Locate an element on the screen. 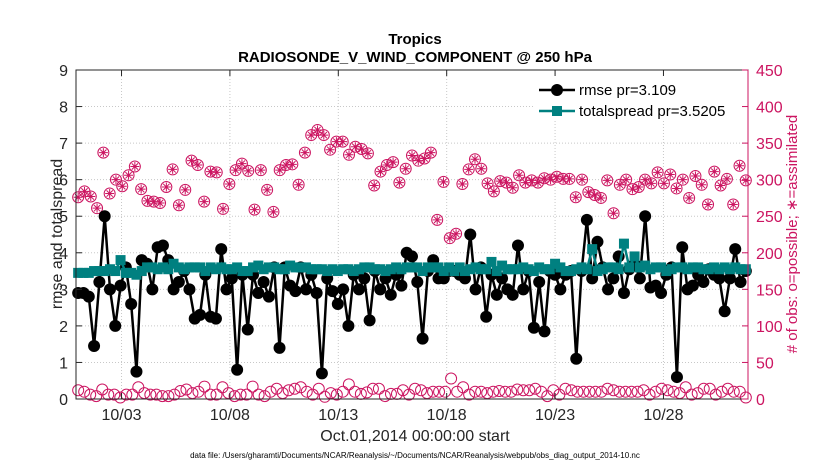  chart-subtitle: RADIOSONDE_V_WIND_COMPONENT @ 250 hPa is located at coordinates (415, 57).